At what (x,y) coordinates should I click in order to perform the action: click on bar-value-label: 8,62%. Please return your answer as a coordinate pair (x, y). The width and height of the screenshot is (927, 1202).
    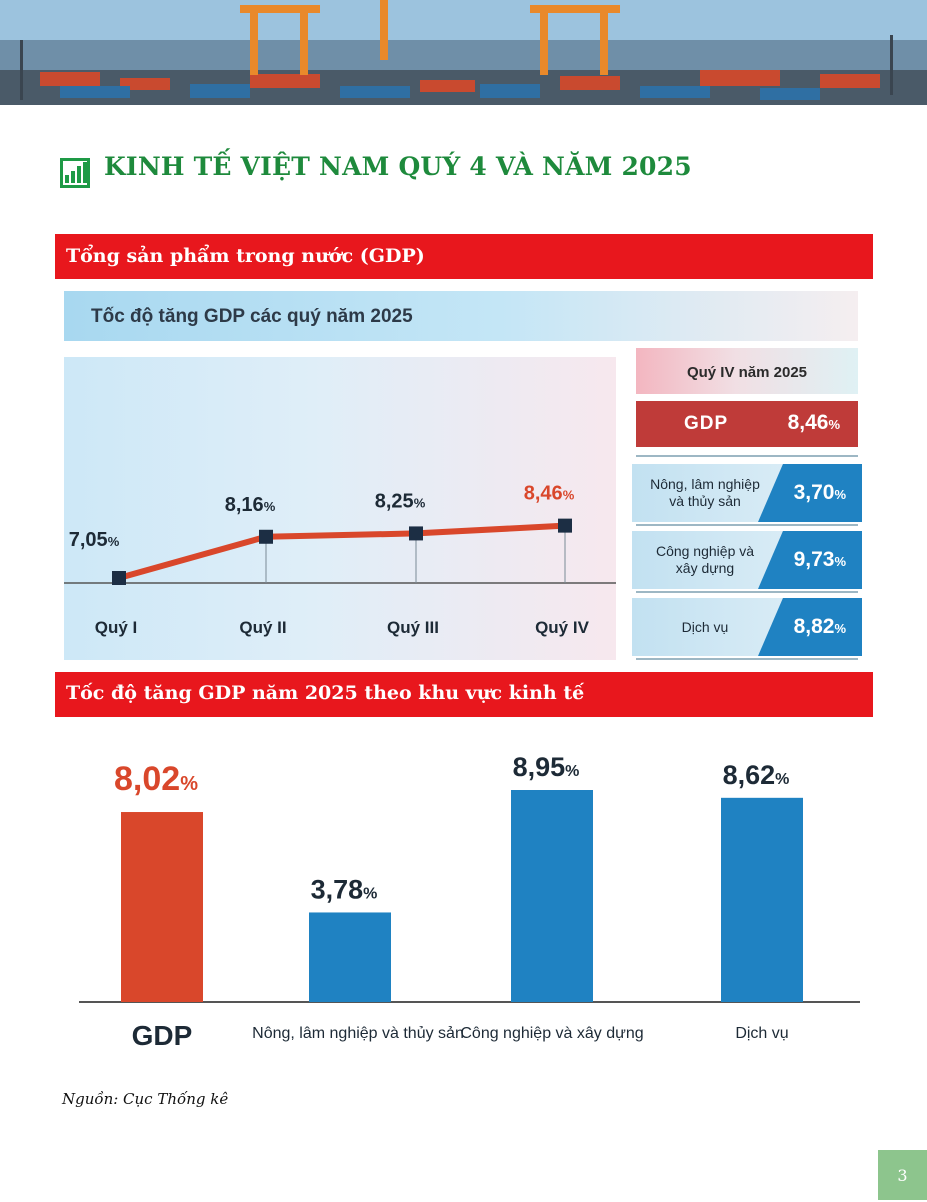
    Looking at the image, I should click on (756, 775).